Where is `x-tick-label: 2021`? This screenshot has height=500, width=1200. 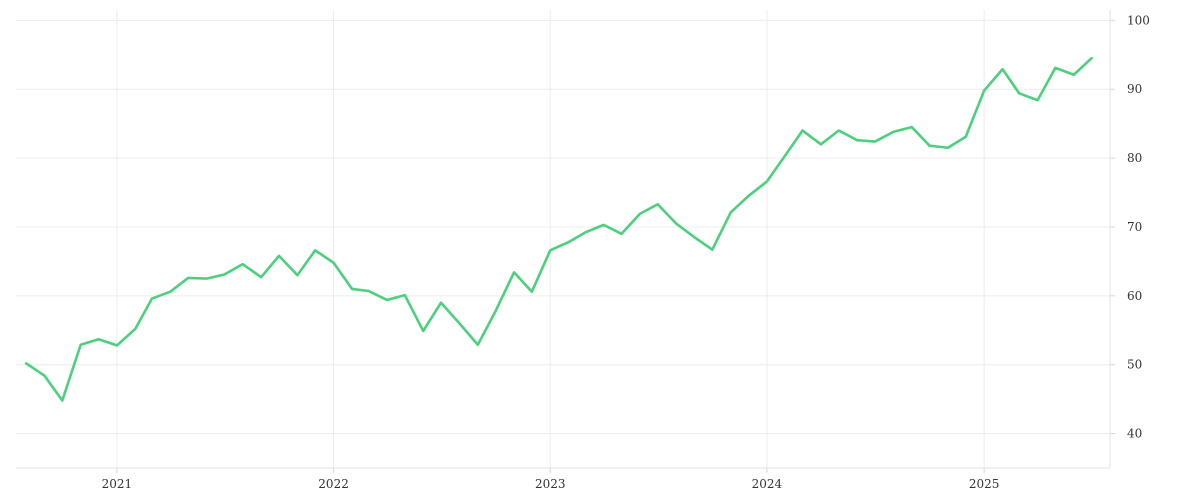 x-tick-label: 2021 is located at coordinates (117, 484).